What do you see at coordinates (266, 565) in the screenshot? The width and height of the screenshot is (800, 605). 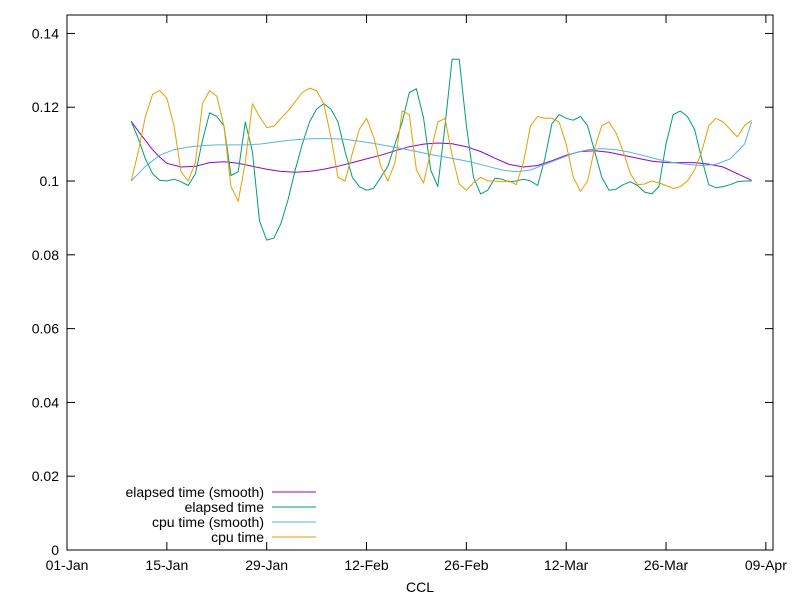 I see `x-tick-label: 29-Jan` at bounding box center [266, 565].